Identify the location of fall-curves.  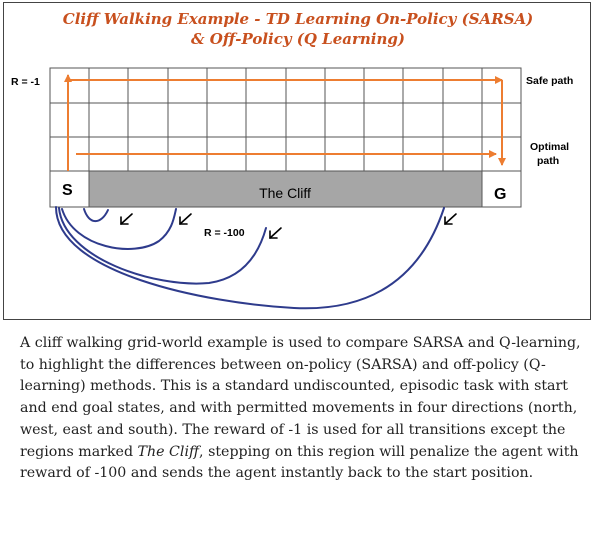
(250, 258).